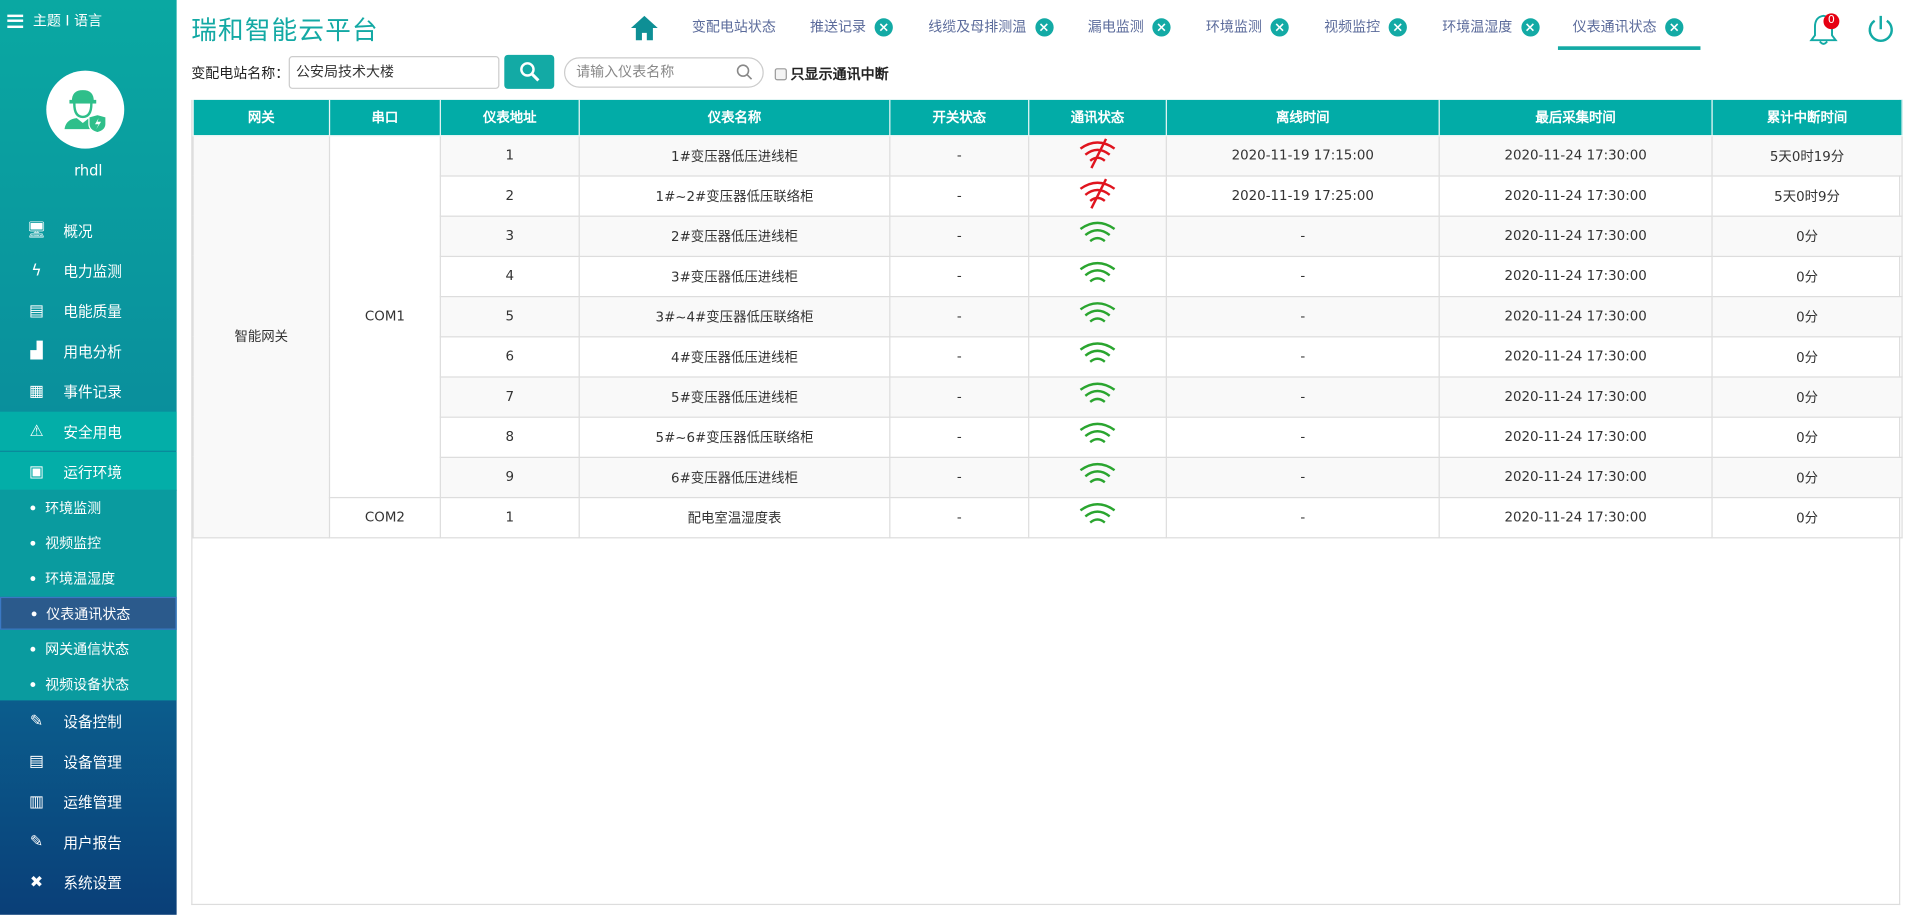 This screenshot has width=1910, height=915. What do you see at coordinates (1302, 195) in the screenshot?
I see `offline-time-cell: 2020-11-19 17:25:00` at bounding box center [1302, 195].